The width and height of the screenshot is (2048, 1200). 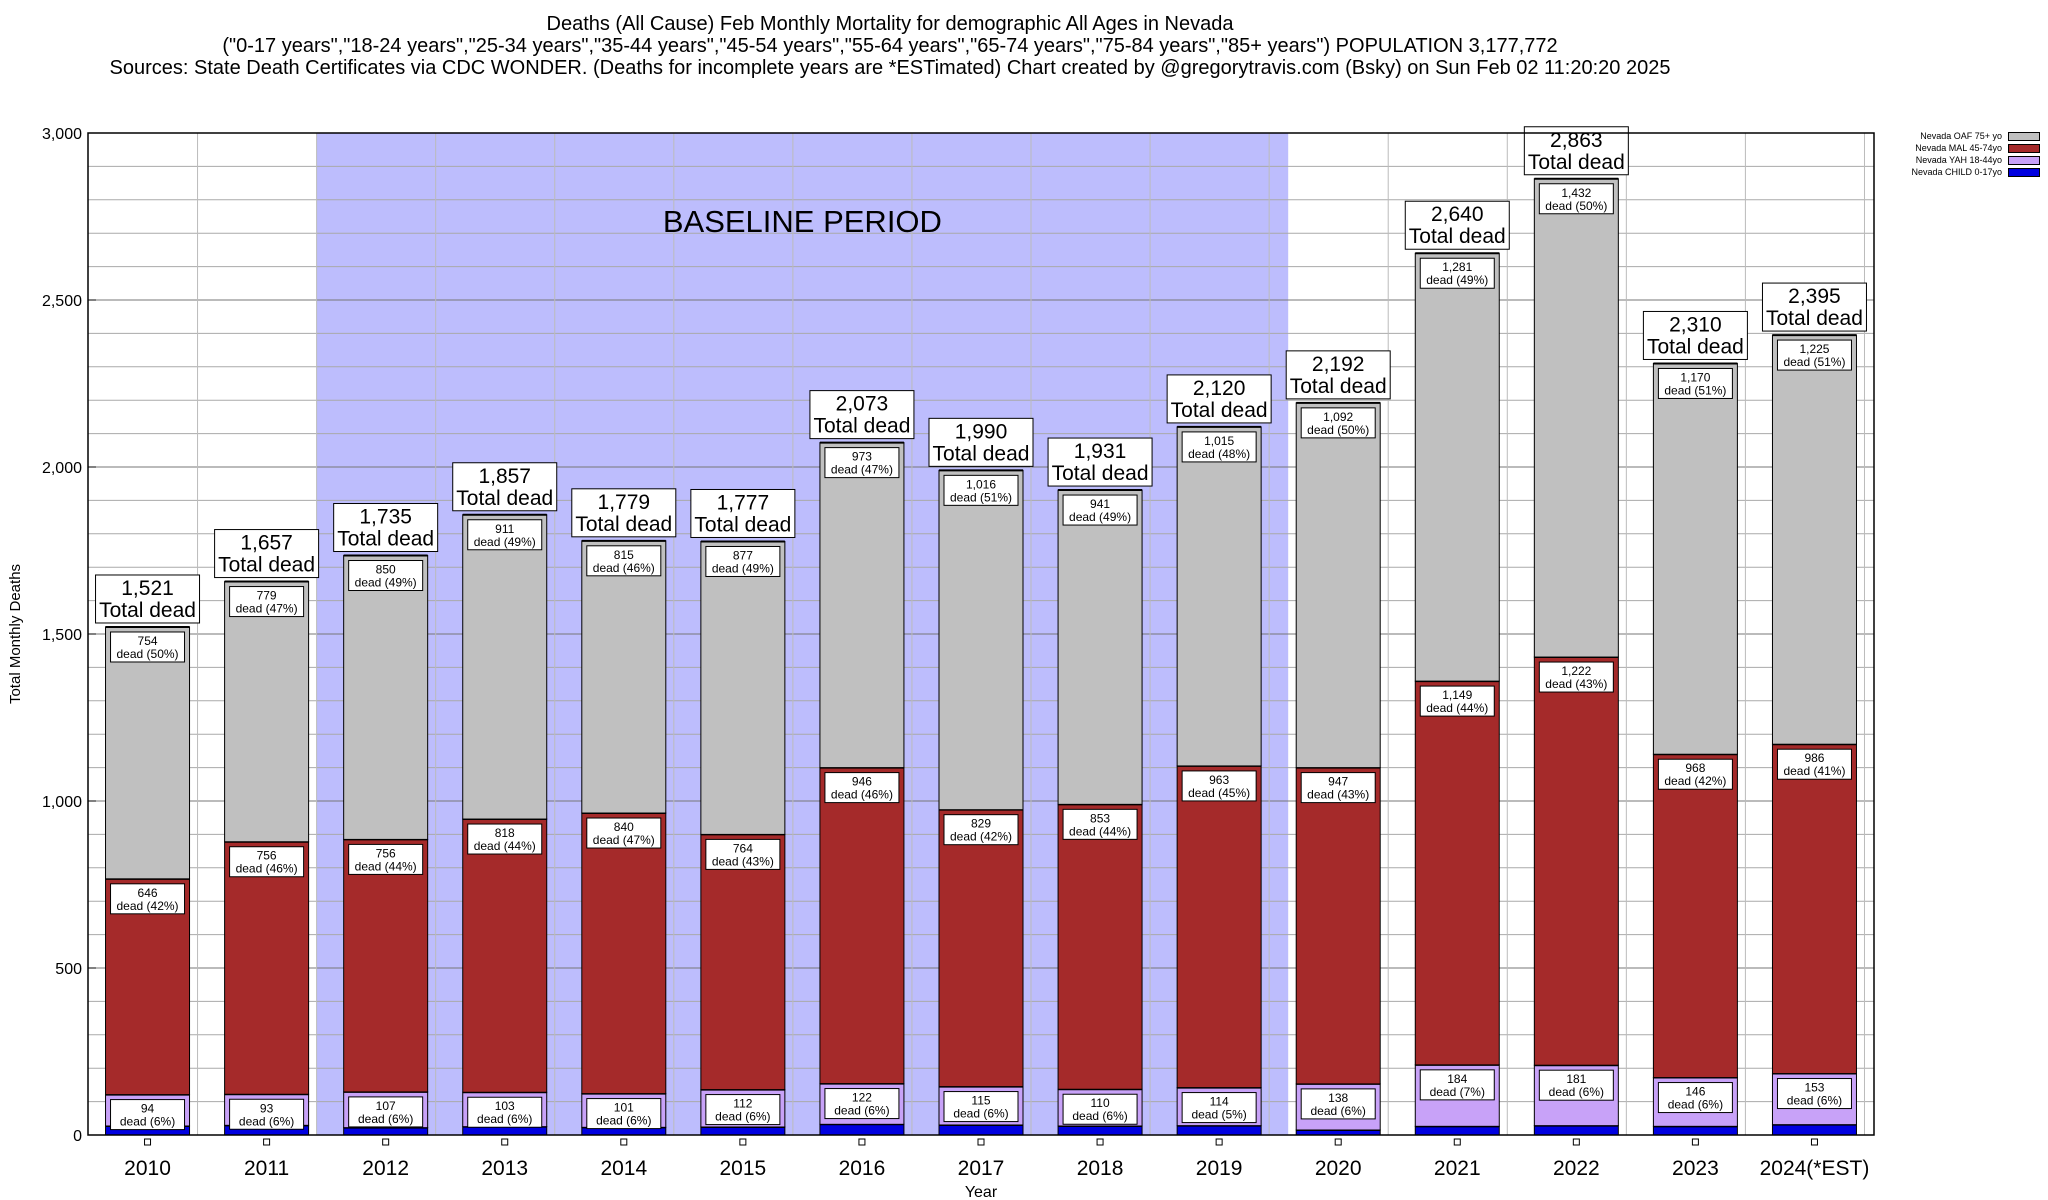 What do you see at coordinates (1219, 1102) in the screenshot?
I see `segment-value-label: 114` at bounding box center [1219, 1102].